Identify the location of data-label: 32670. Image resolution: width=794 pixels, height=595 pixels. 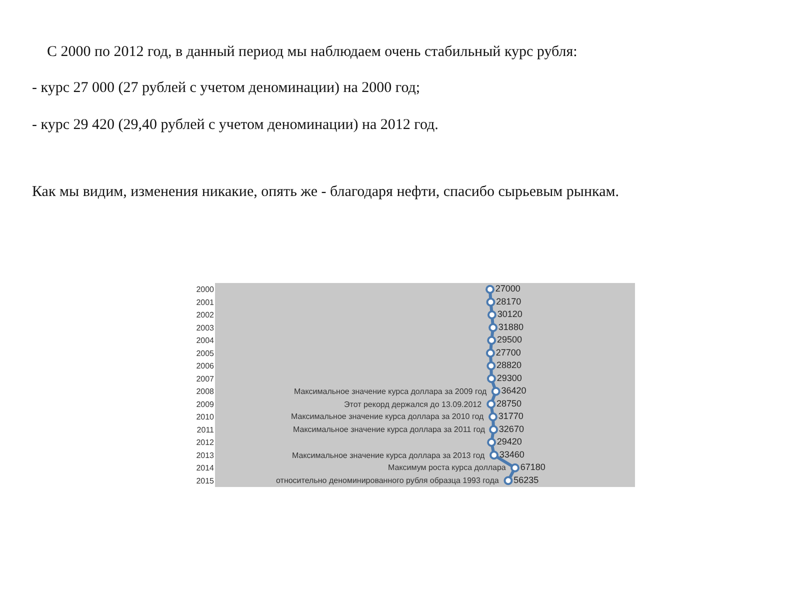
(511, 429).